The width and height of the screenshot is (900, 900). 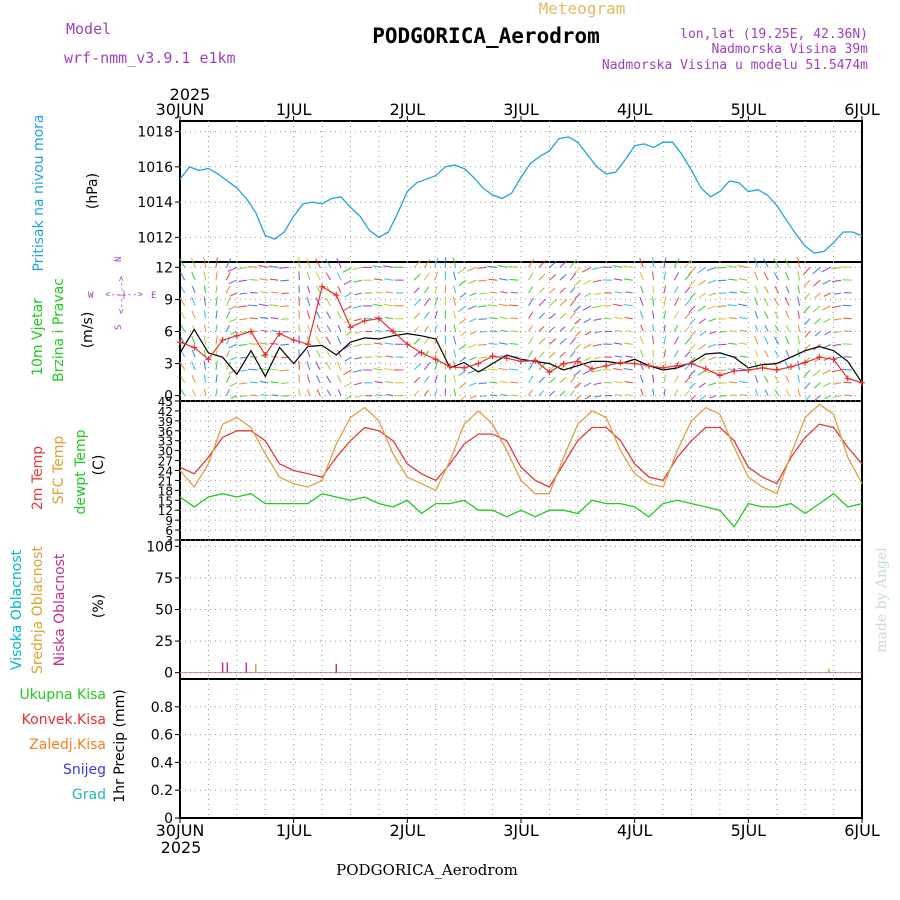 I want to click on product-title: Meteogram, so click(x=582, y=9).